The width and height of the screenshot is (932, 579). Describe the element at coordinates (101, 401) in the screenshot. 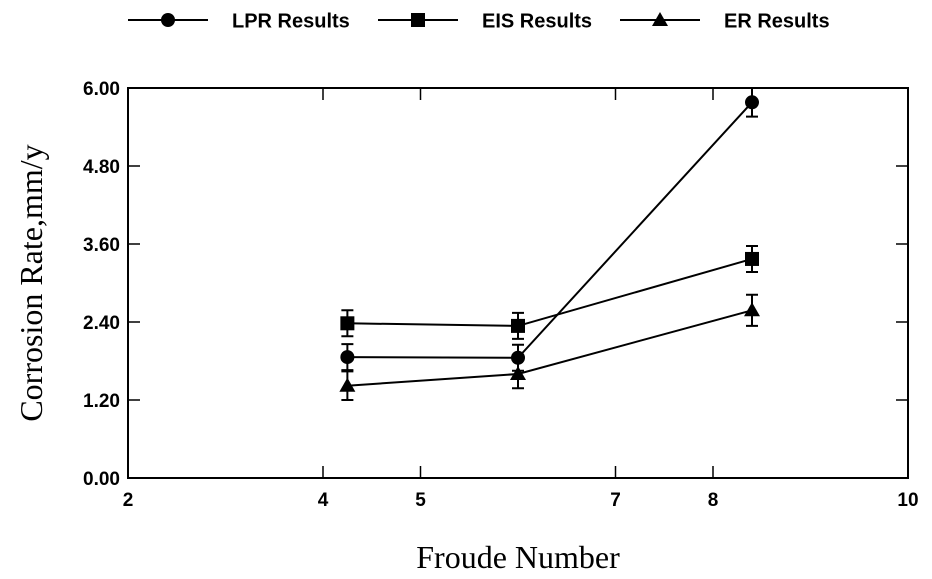

I see `y-tick-label: 1.20` at that location.